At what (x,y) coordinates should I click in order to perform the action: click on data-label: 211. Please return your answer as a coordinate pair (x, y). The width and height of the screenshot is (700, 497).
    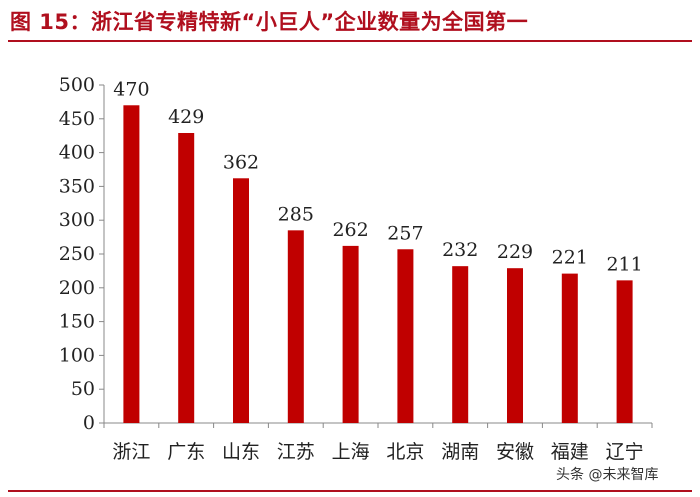
    Looking at the image, I should click on (624, 264).